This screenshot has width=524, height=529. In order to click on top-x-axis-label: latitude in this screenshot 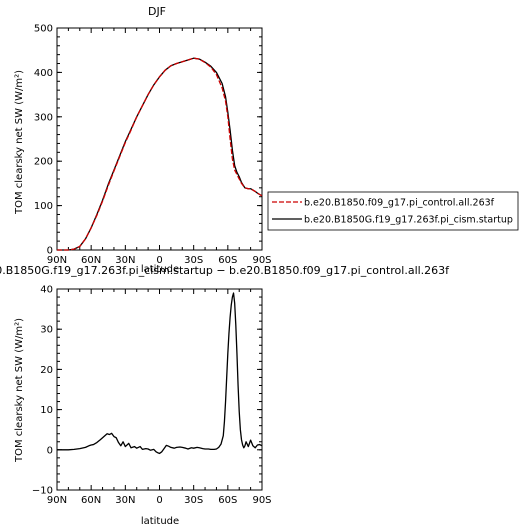, I will do `click(160, 269)`.